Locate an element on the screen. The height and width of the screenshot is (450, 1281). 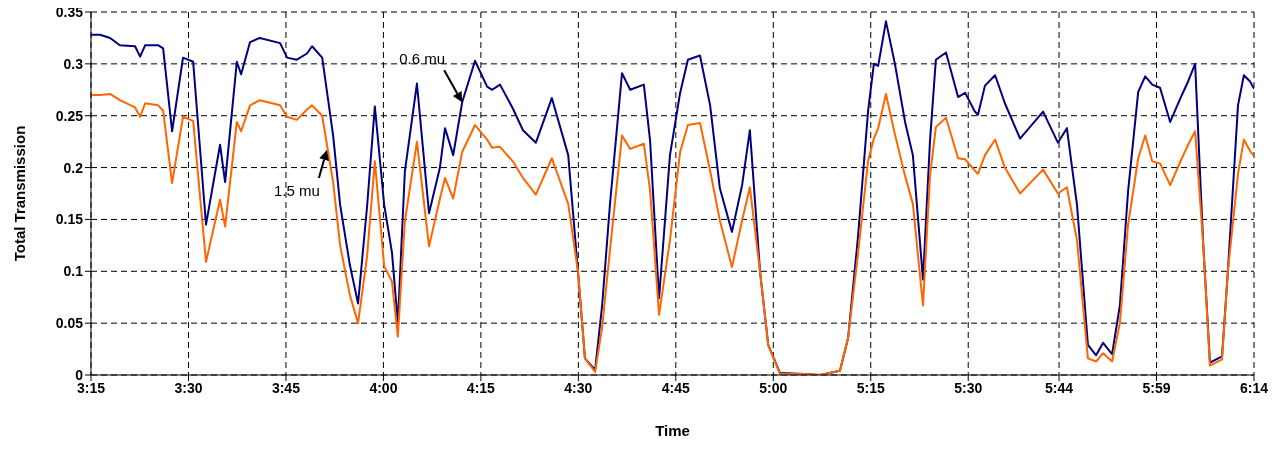
y-tick-label: 0.25 is located at coordinates (69, 115).